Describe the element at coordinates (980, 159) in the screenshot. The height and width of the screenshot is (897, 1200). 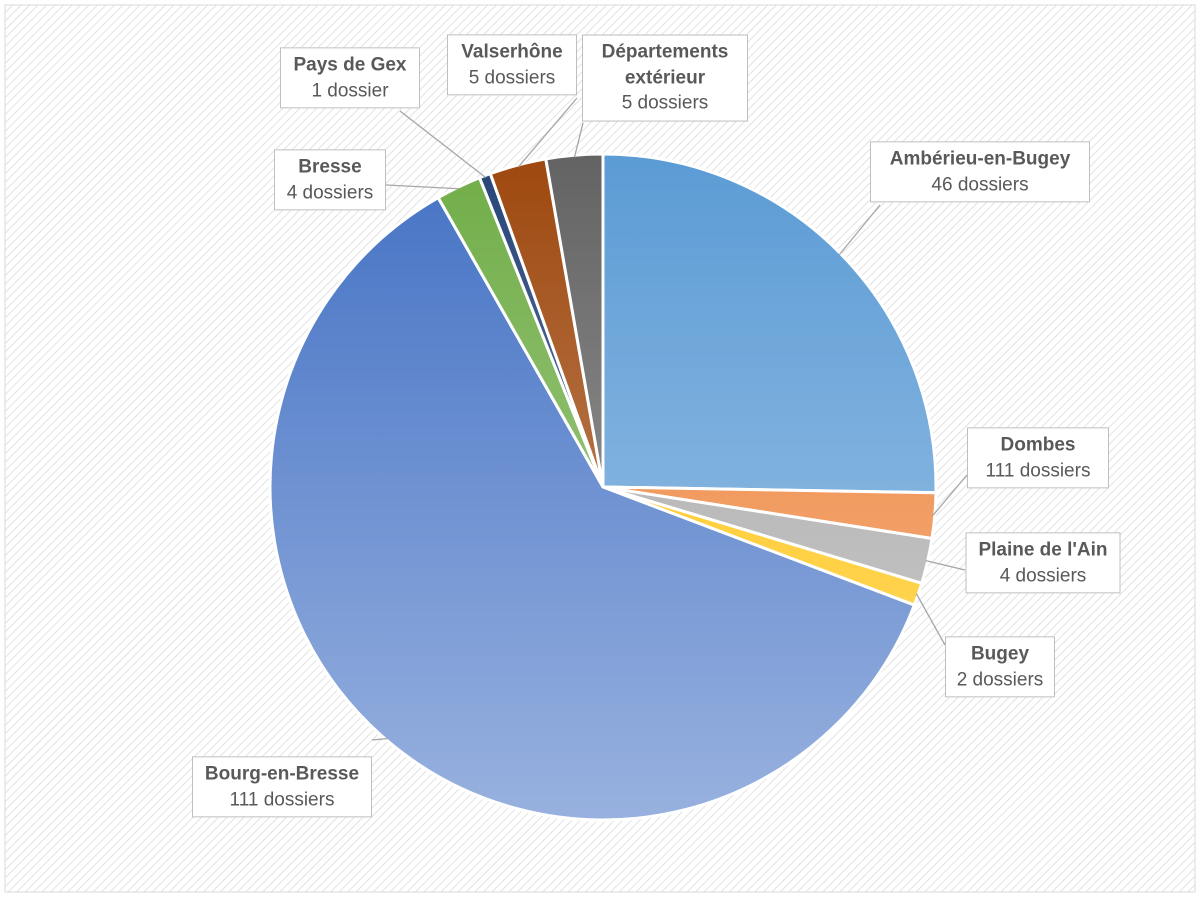
I see `label-name: Ambérieu-en-Bugey` at that location.